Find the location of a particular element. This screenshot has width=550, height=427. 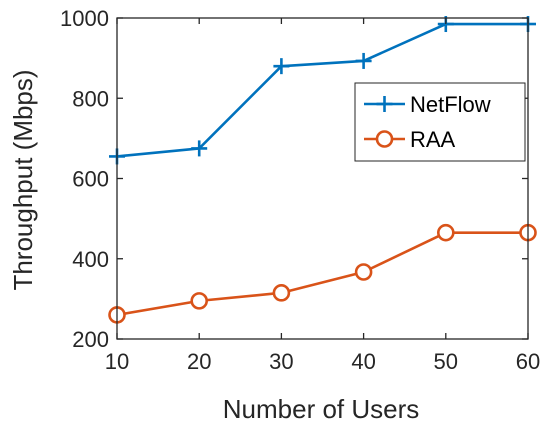

y-tick-label: 200 is located at coordinates (90, 339).